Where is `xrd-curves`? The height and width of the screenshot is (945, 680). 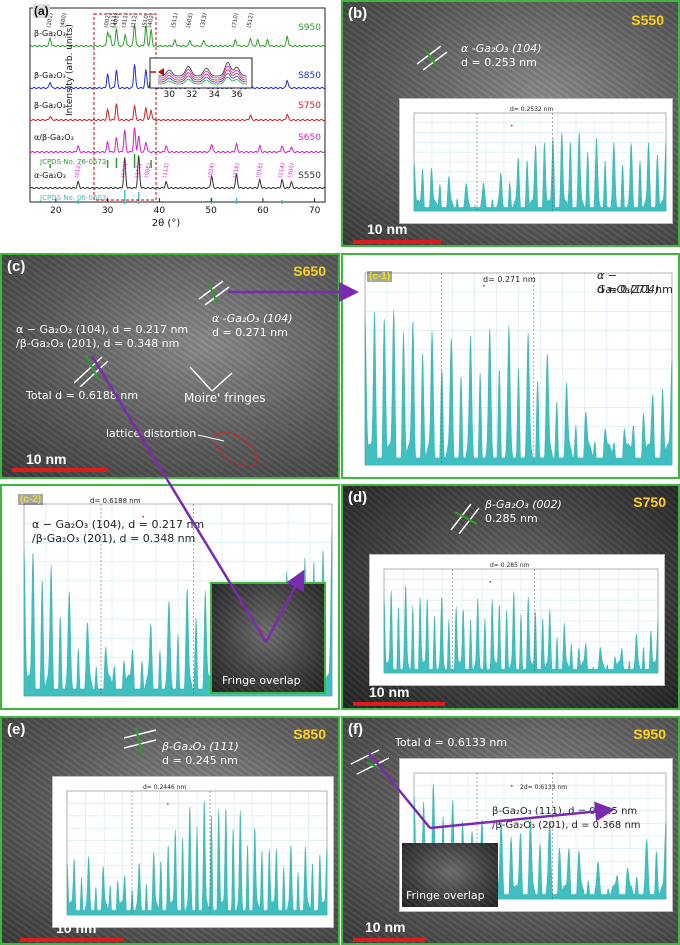
xrd-curves is located at coordinates (177, 114).